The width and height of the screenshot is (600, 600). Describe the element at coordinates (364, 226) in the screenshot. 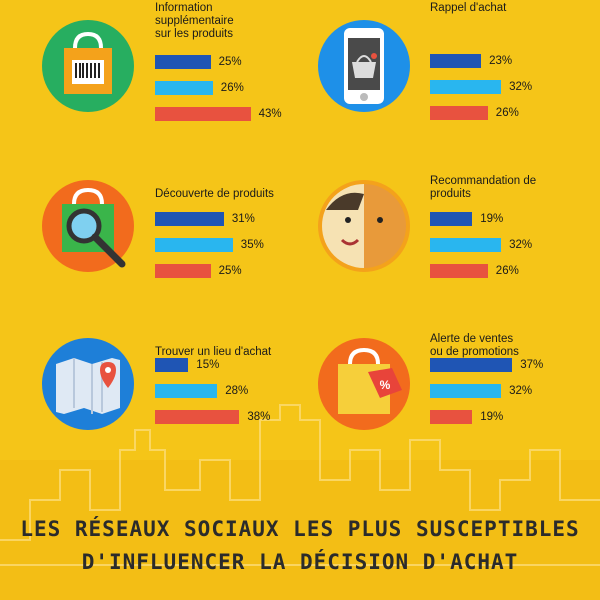

I see `two-faces-icon` at that location.